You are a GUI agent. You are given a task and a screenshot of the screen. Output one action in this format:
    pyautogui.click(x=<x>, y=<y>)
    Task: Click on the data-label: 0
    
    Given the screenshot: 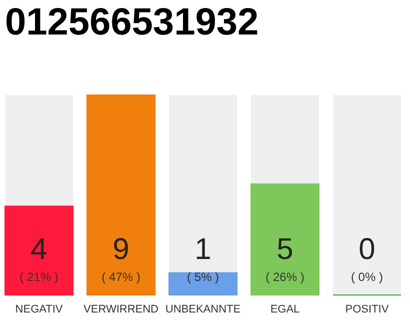 What is the action you would take?
    pyautogui.click(x=367, y=249)
    